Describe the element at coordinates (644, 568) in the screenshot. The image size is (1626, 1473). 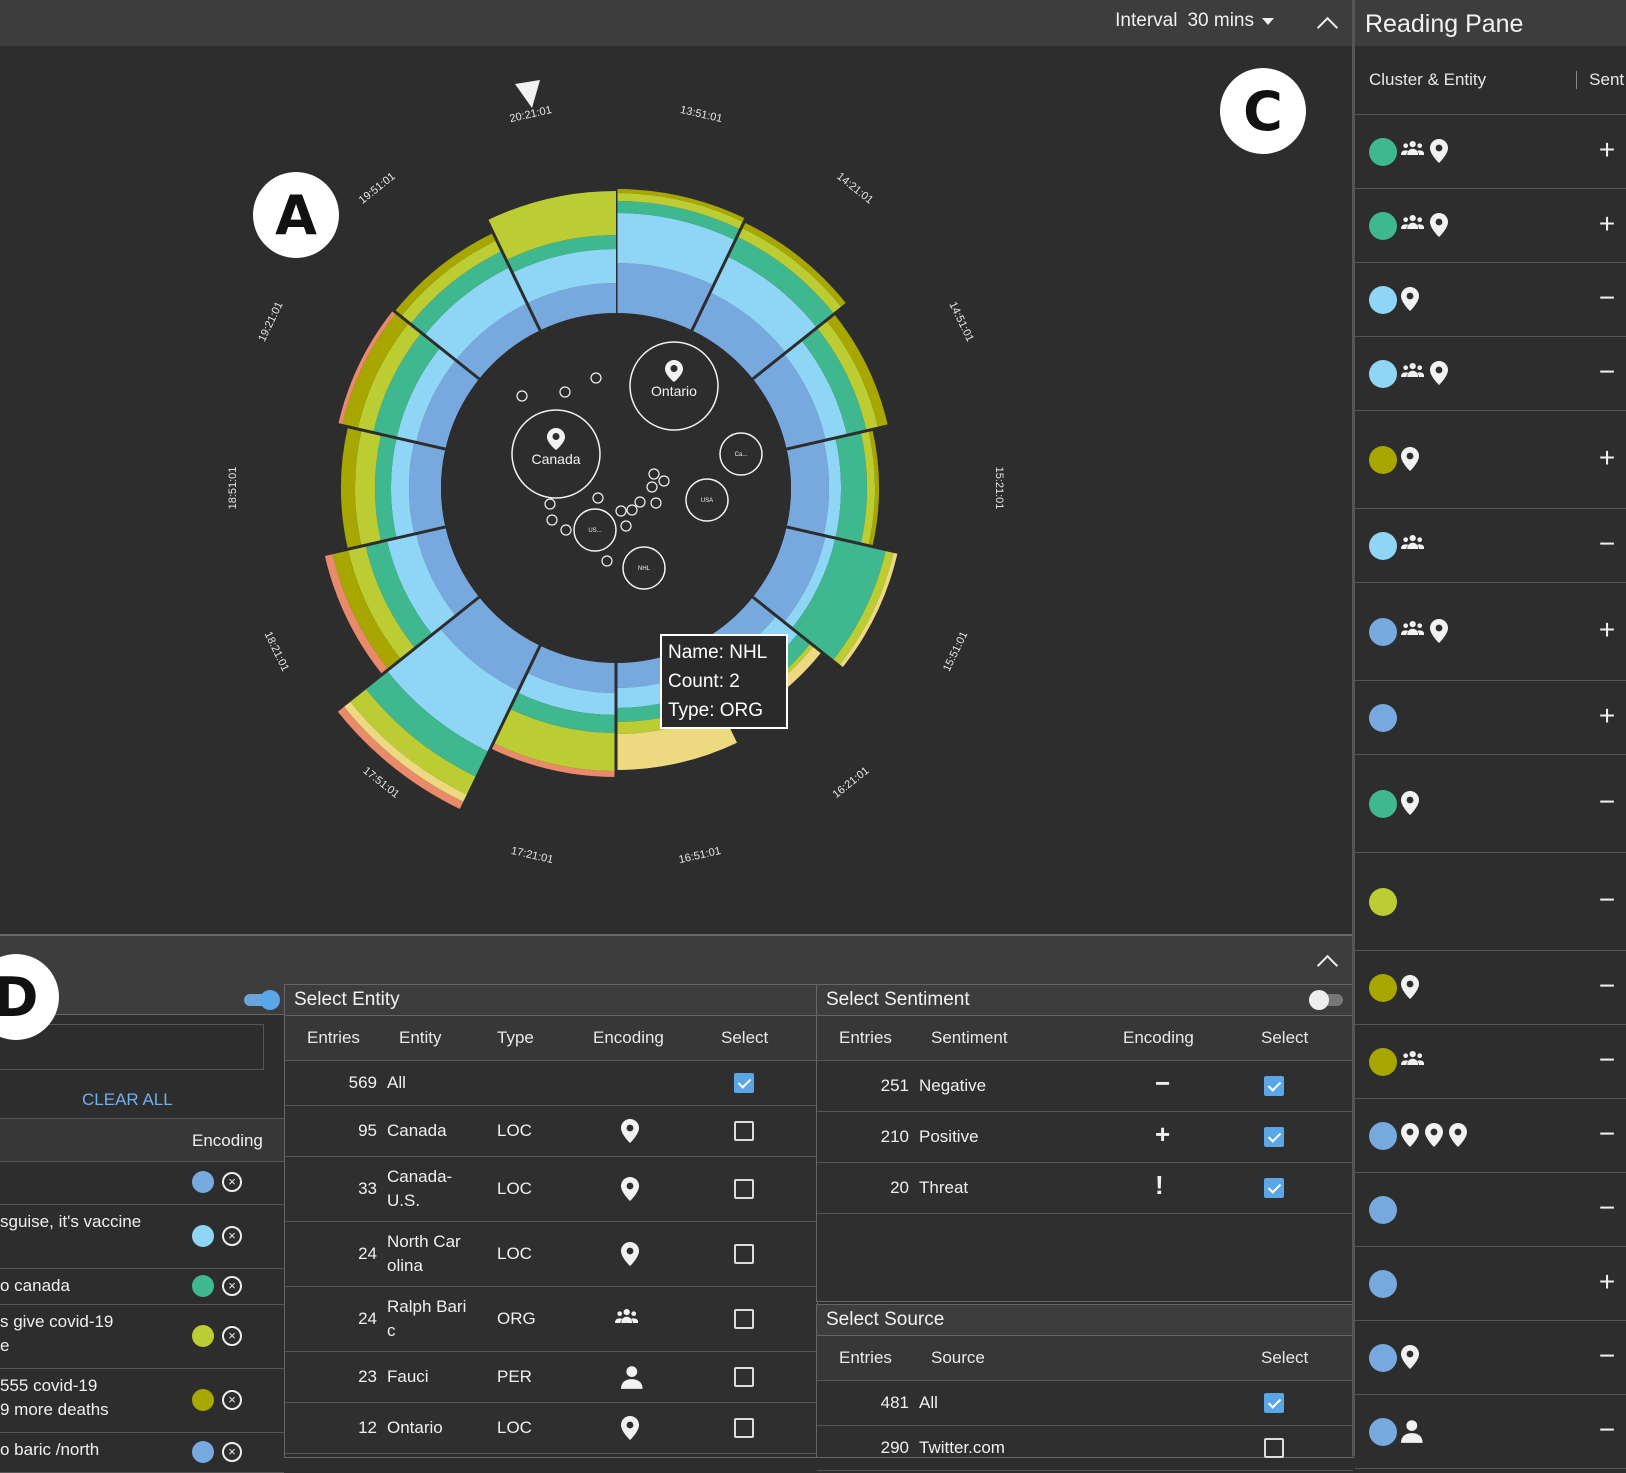
I see `entity-bubble: NHL` at that location.